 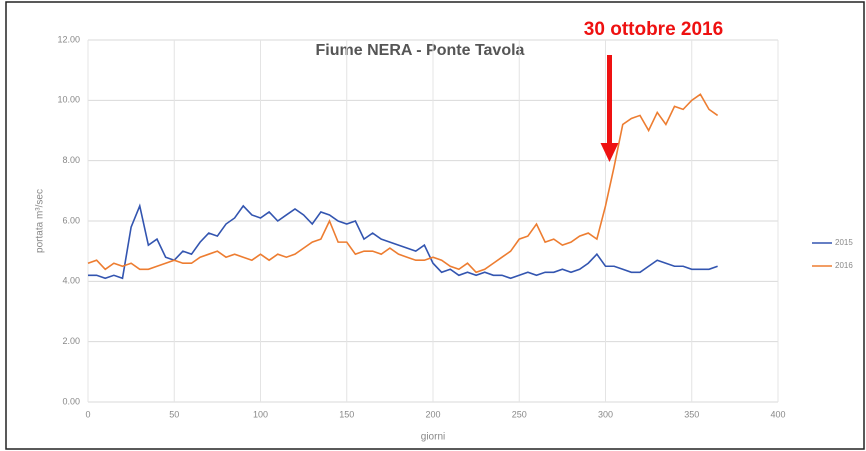 I want to click on series-line, so click(x=403, y=241).